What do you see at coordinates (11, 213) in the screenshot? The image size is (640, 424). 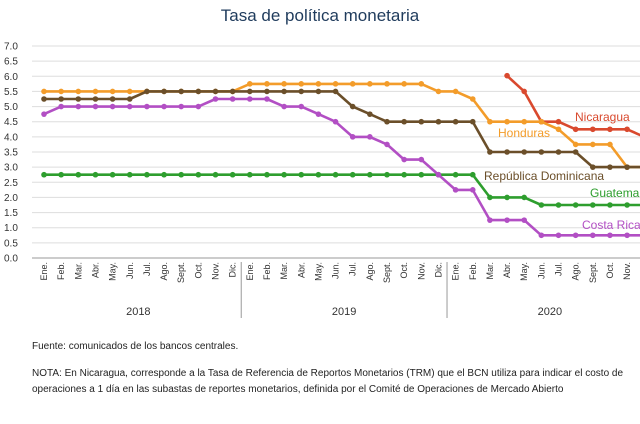 I see `y-tick-label: 1.5` at bounding box center [11, 213].